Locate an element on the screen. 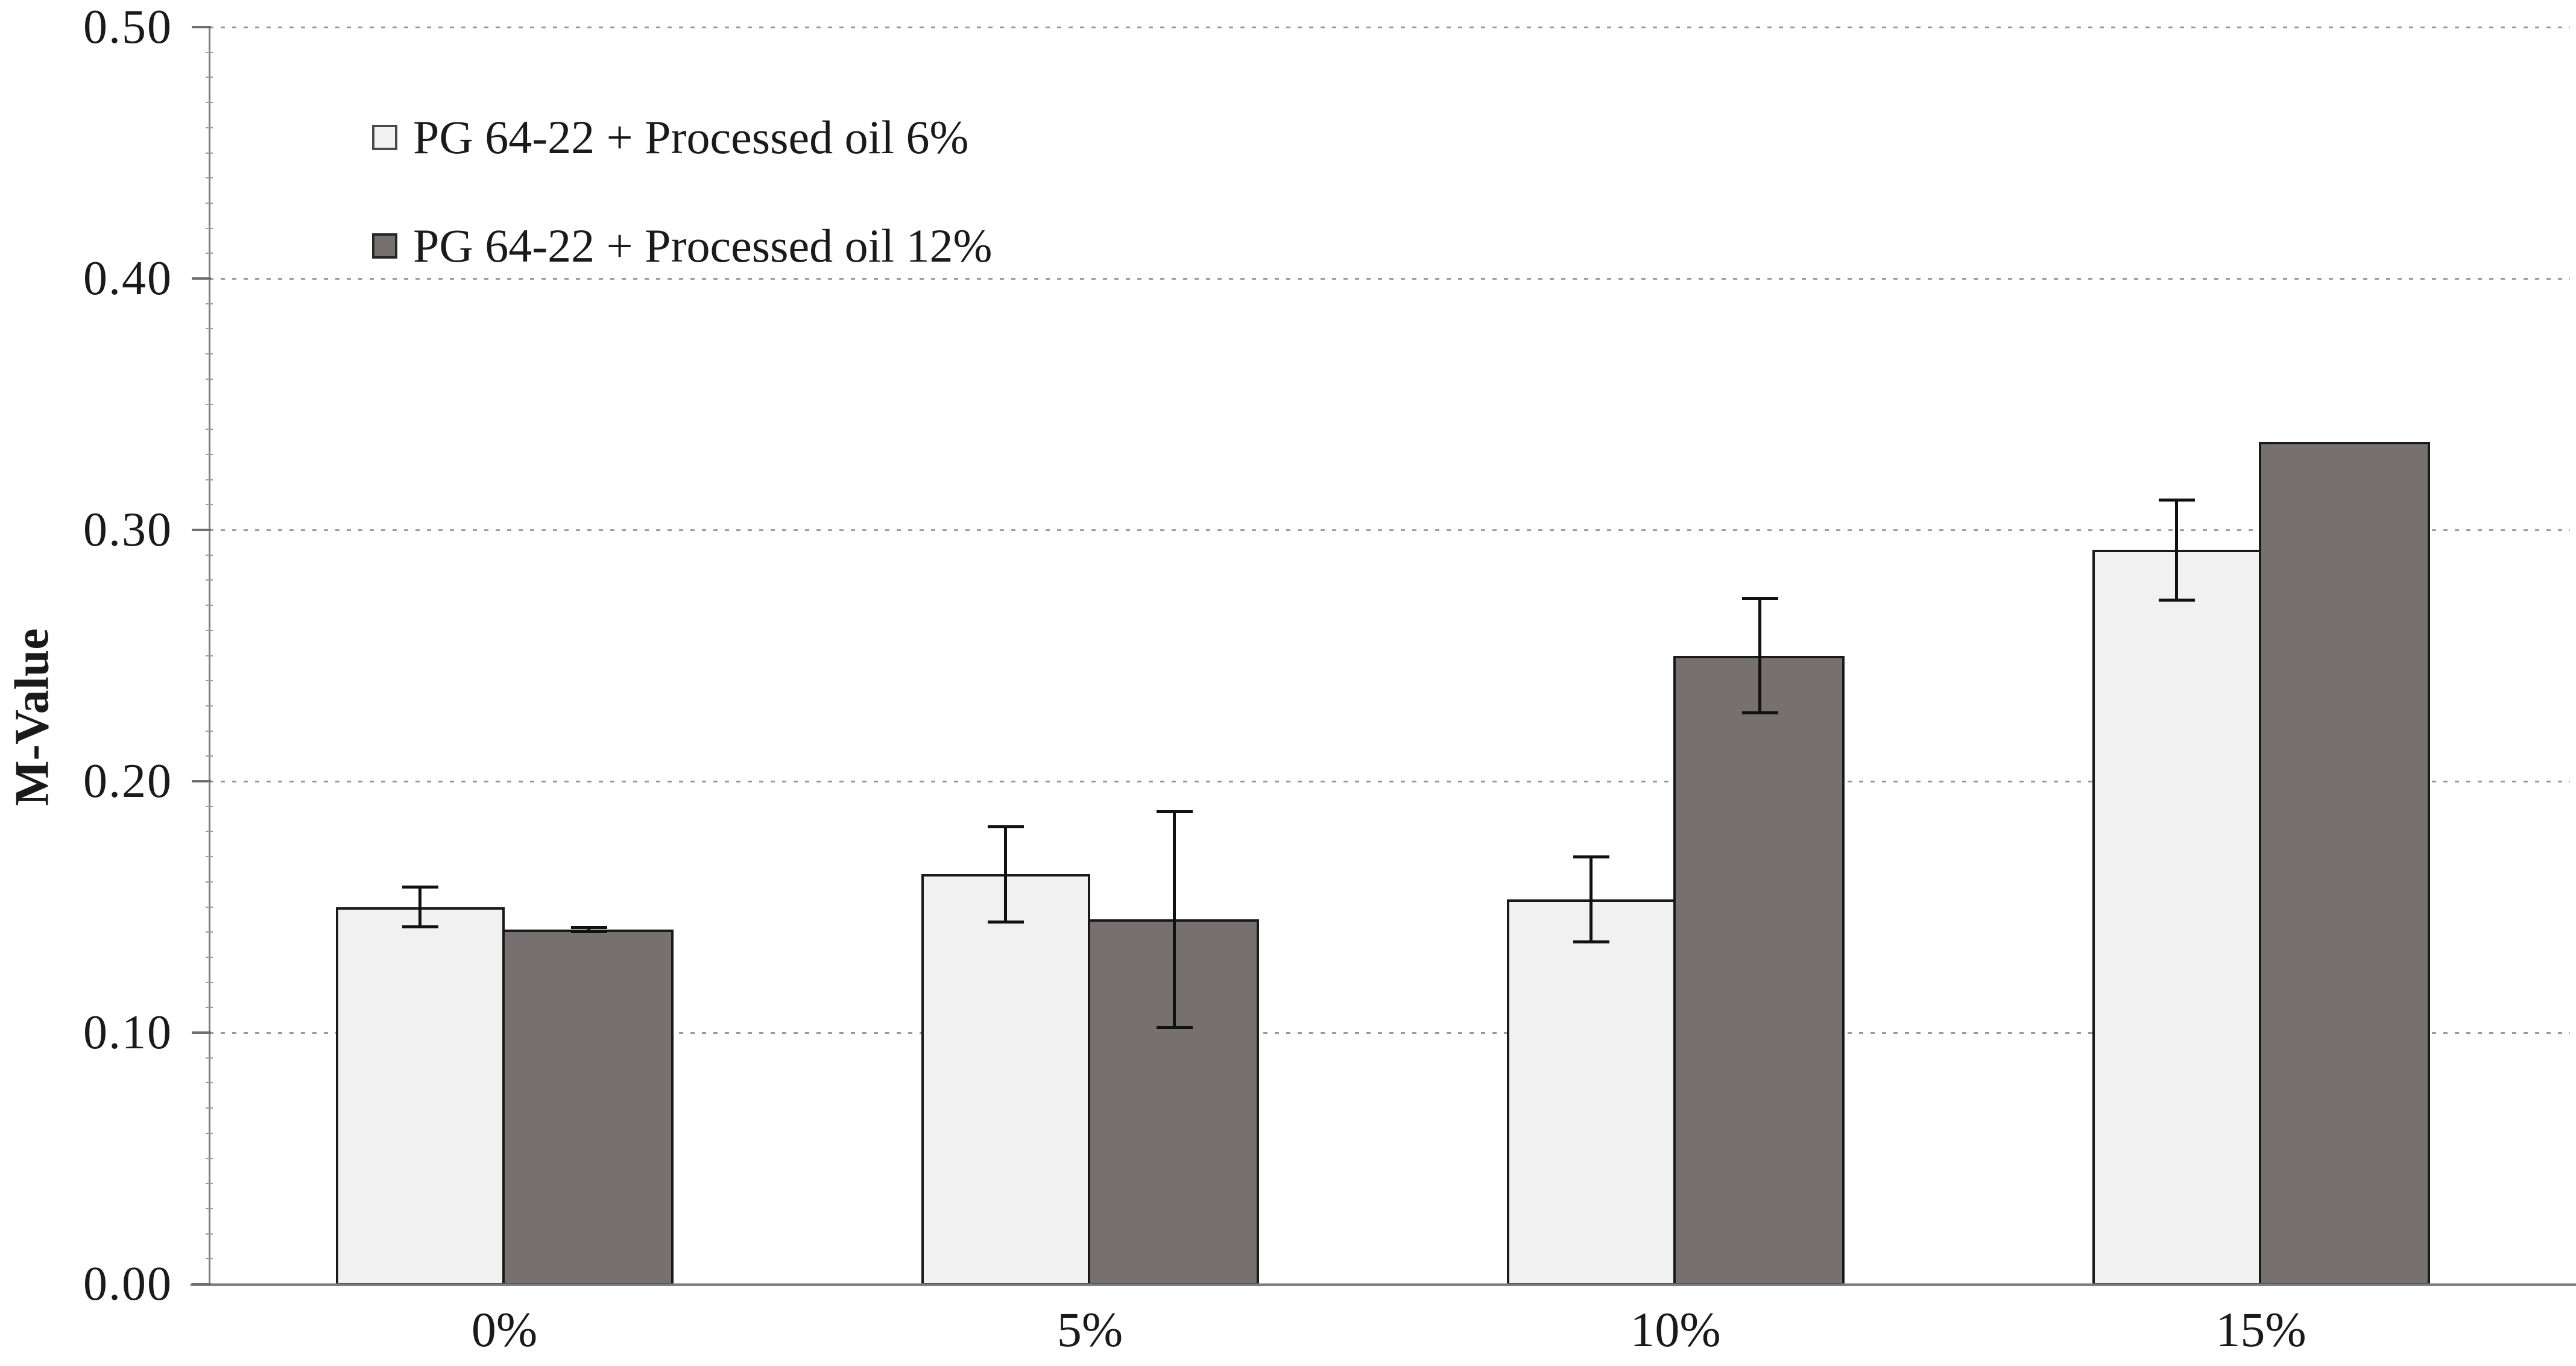 The width and height of the screenshot is (2576, 1366). error-bar-cap-top-s0-15% is located at coordinates (2176, 500).